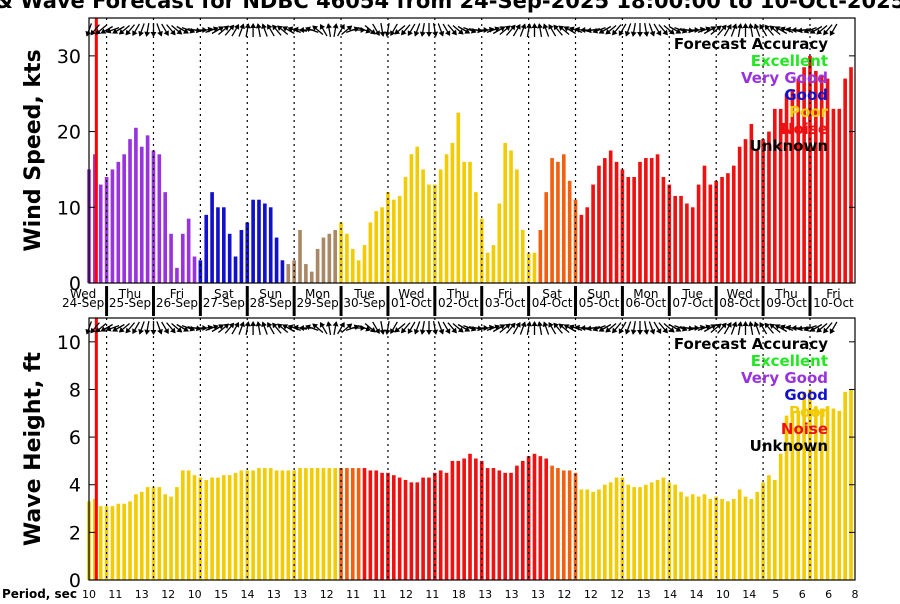 The height and width of the screenshot is (604, 900). I want to click on day-label: Wed, so click(83, 294).